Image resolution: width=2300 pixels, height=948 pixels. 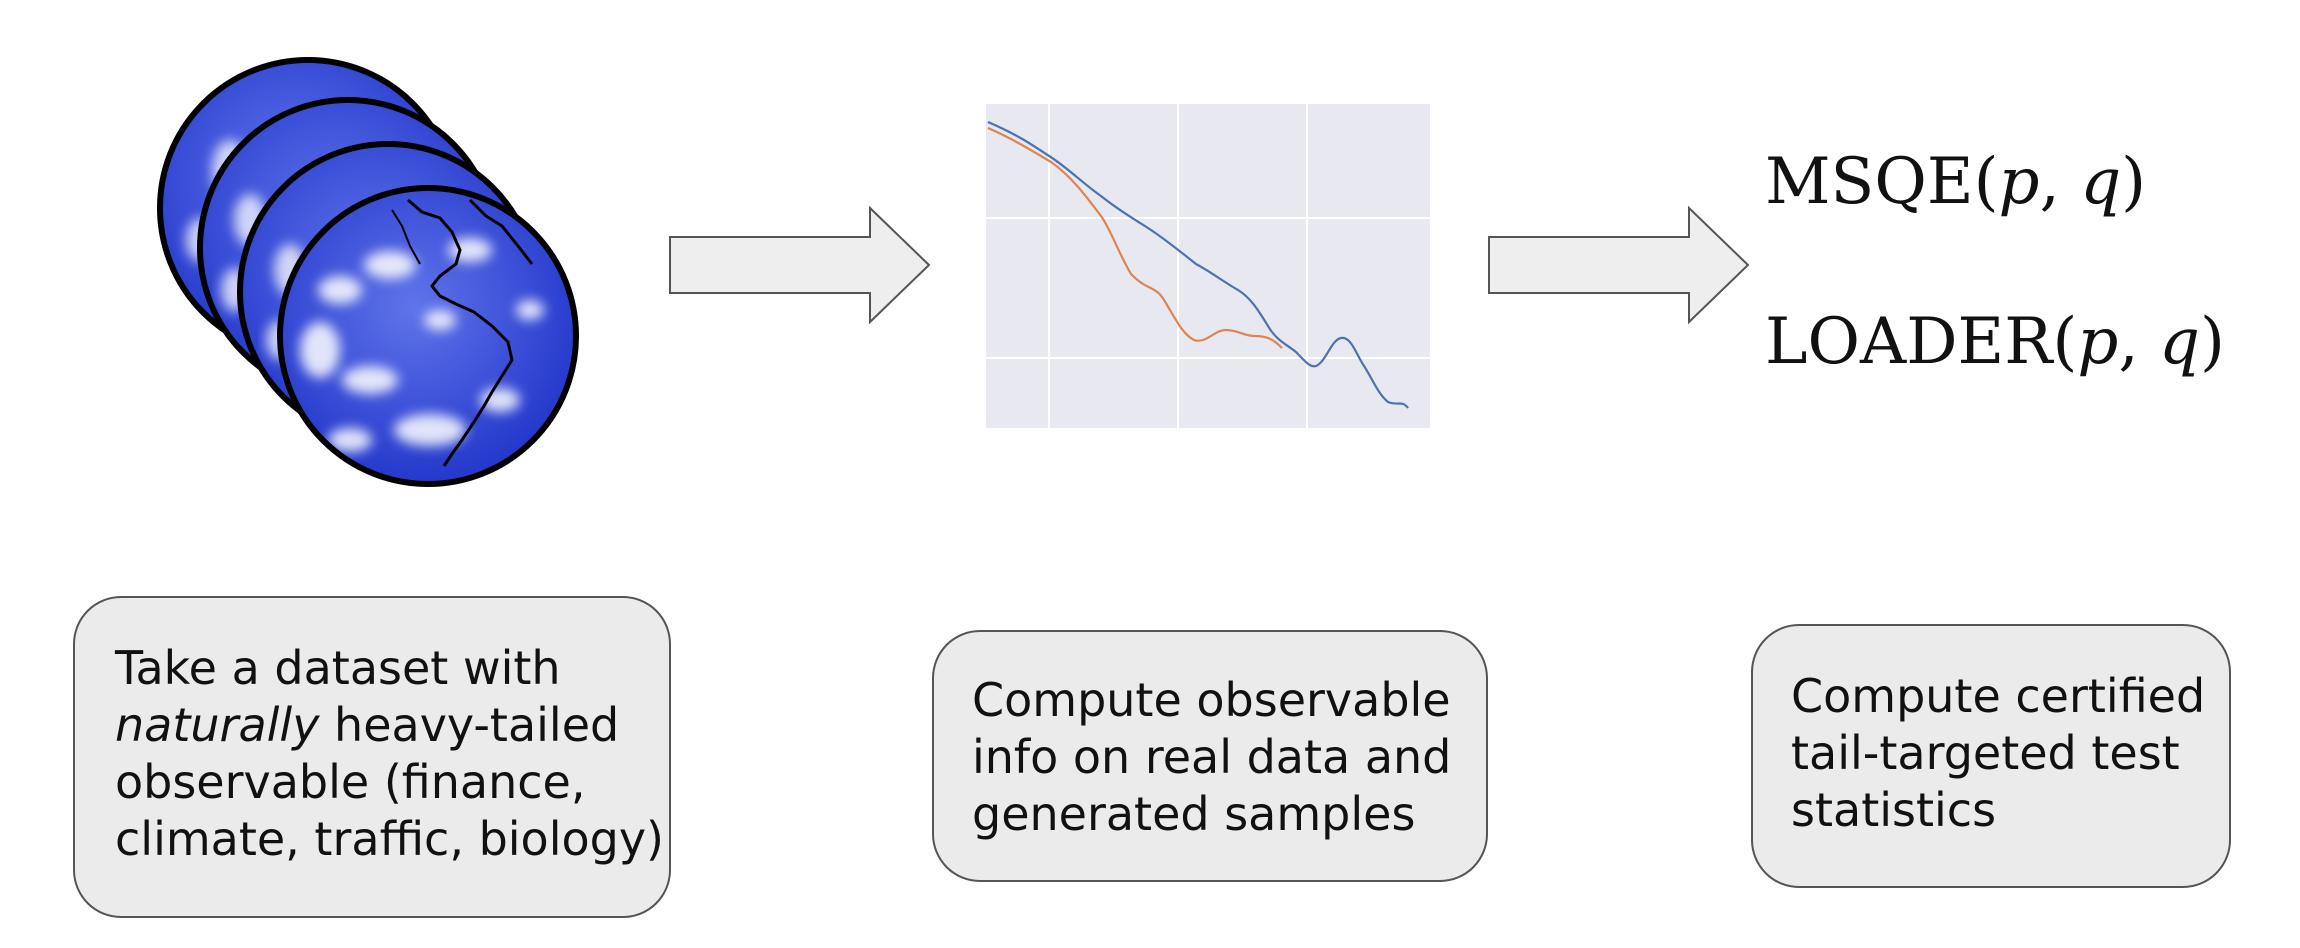 What do you see at coordinates (1869, 182) in the screenshot?
I see `formula-msqe-name: MSQE` at bounding box center [1869, 182].